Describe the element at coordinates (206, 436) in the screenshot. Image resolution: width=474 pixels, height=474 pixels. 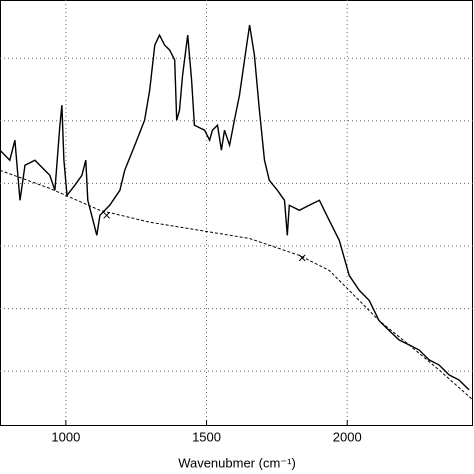
I see `x-tick-label: 1500` at that location.